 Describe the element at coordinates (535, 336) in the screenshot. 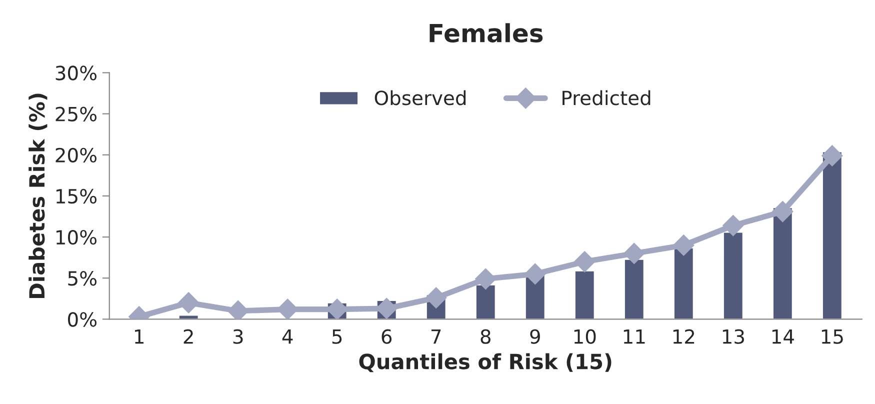

I see `x-tick-label: 9` at that location.